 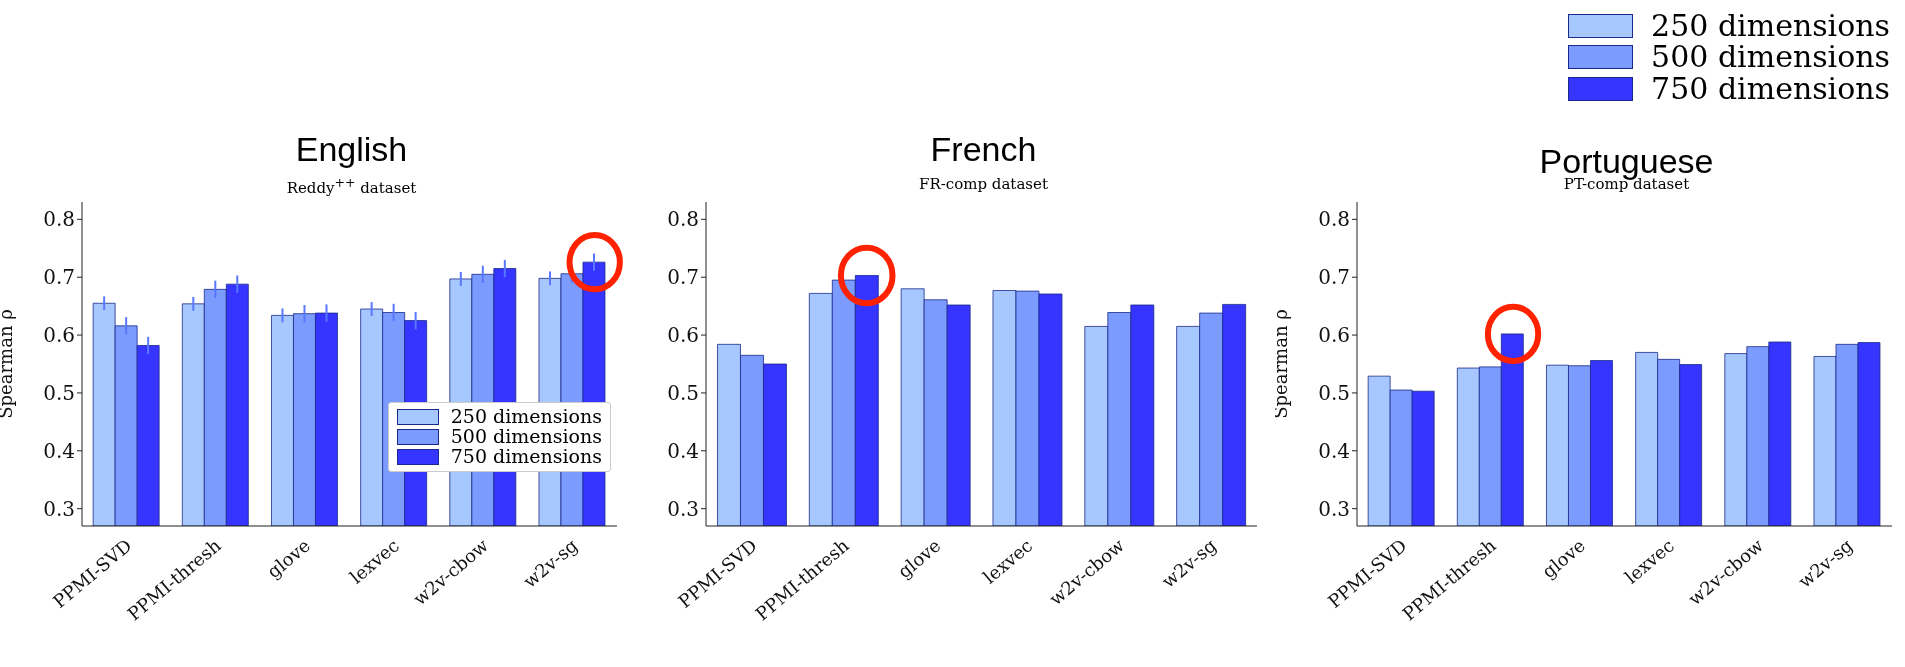 What do you see at coordinates (526, 436) in the screenshot?
I see `legend-label: 500 dimensions` at bounding box center [526, 436].